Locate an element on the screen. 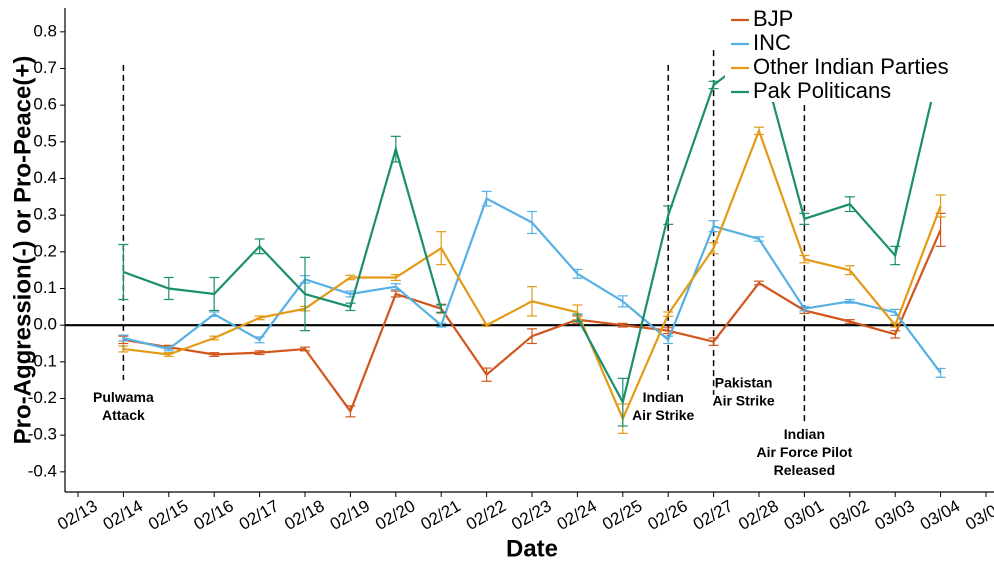 Image resolution: width=994 pixels, height=563 pixels. event-label: Attack is located at coordinates (123, 415).